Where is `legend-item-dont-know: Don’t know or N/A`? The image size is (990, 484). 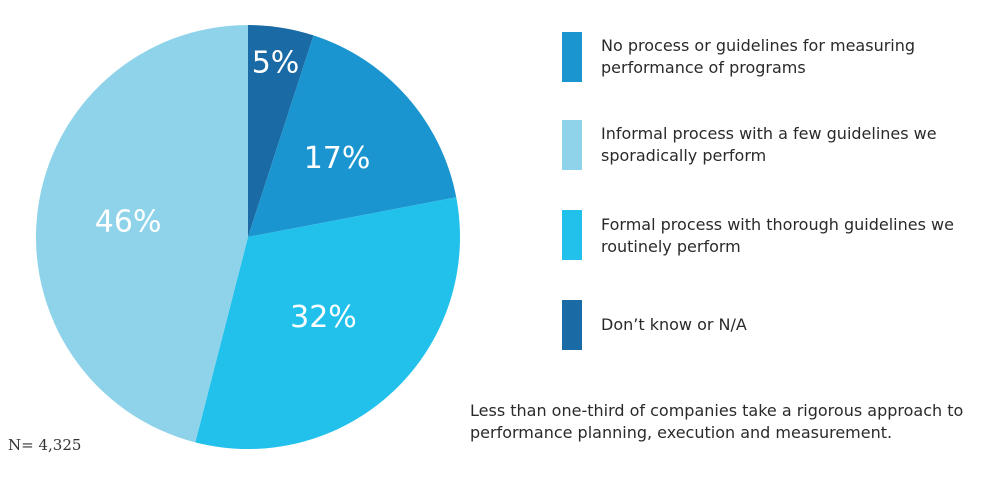
legend-item-dont-know: Don’t know or N/A is located at coordinates (772, 325).